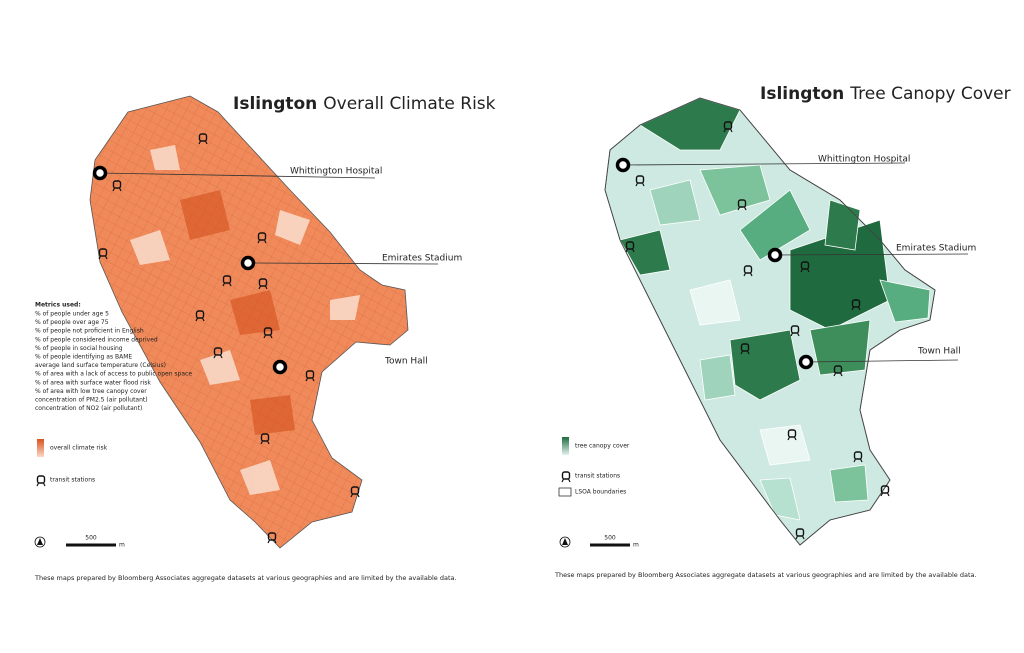  I want to click on landmark-label: Whittington Hospital, so click(864, 160).